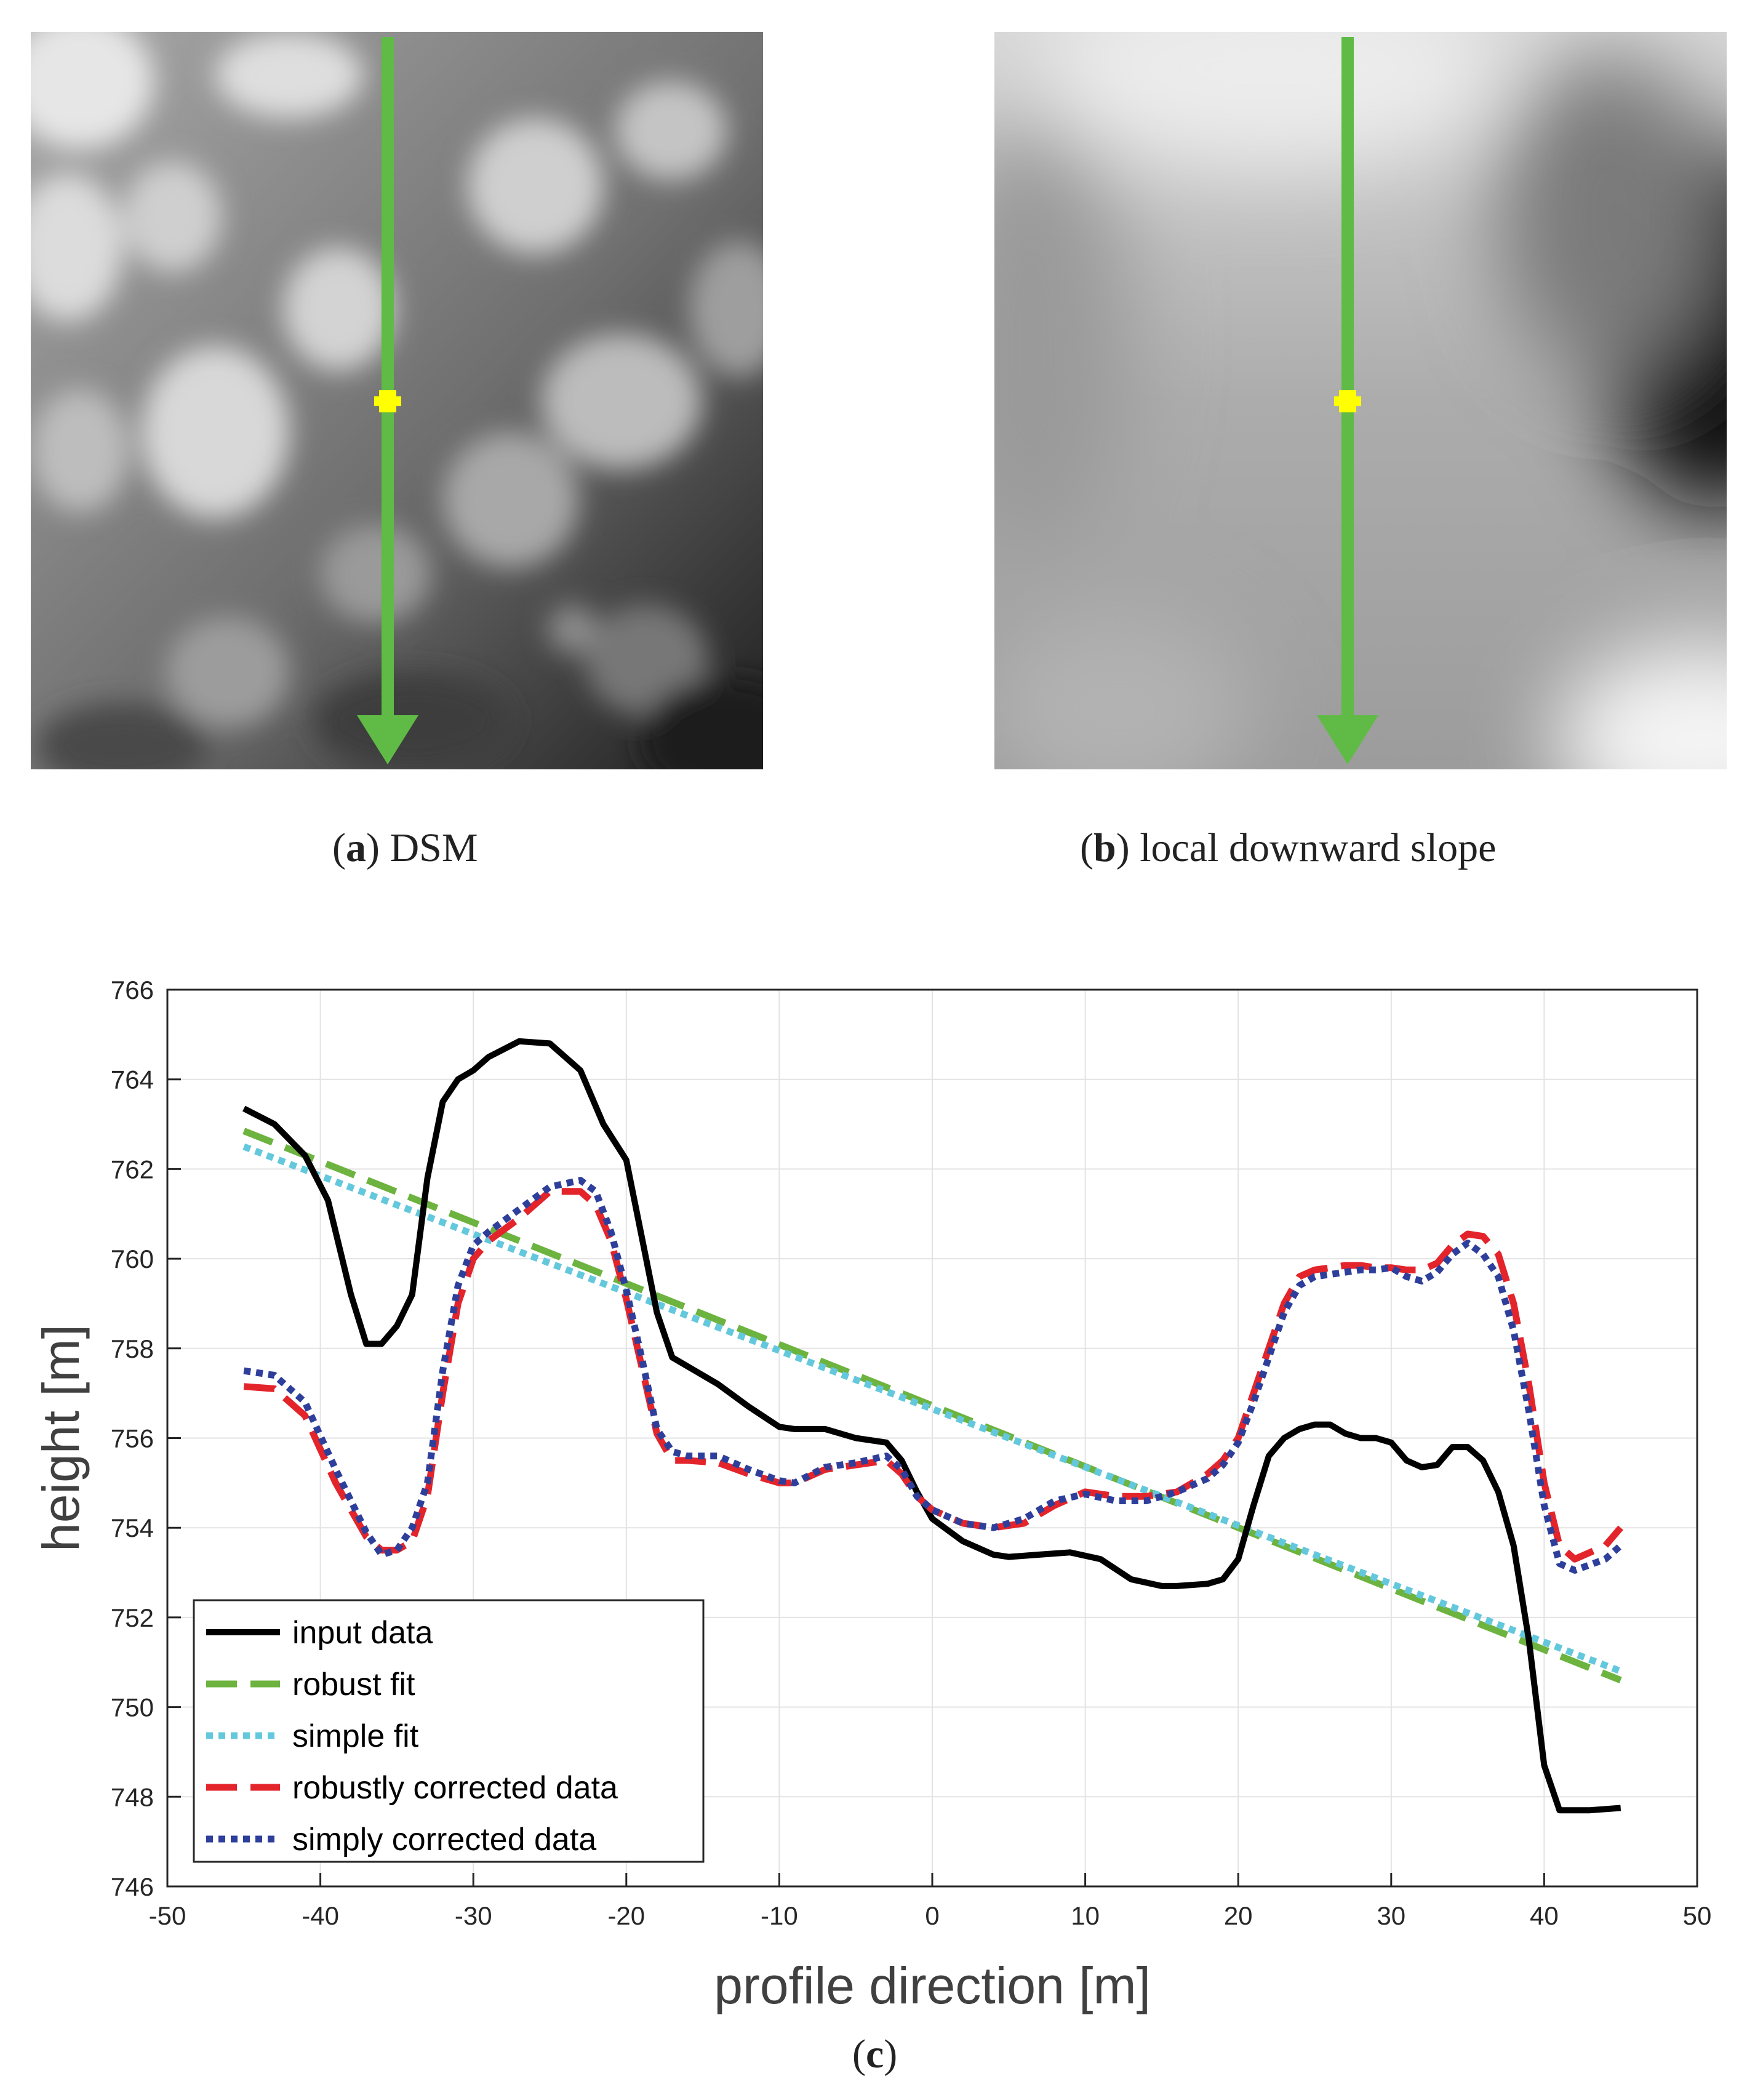 The image size is (1763, 2100). Describe the element at coordinates (132, 1080) in the screenshot. I see `y-tick-label: 764` at that location.